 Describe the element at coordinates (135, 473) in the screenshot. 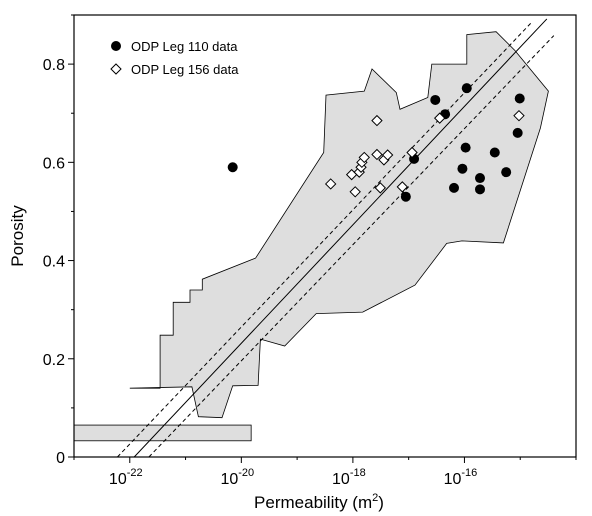

I see `x-tick-label-exponent: -22` at that location.